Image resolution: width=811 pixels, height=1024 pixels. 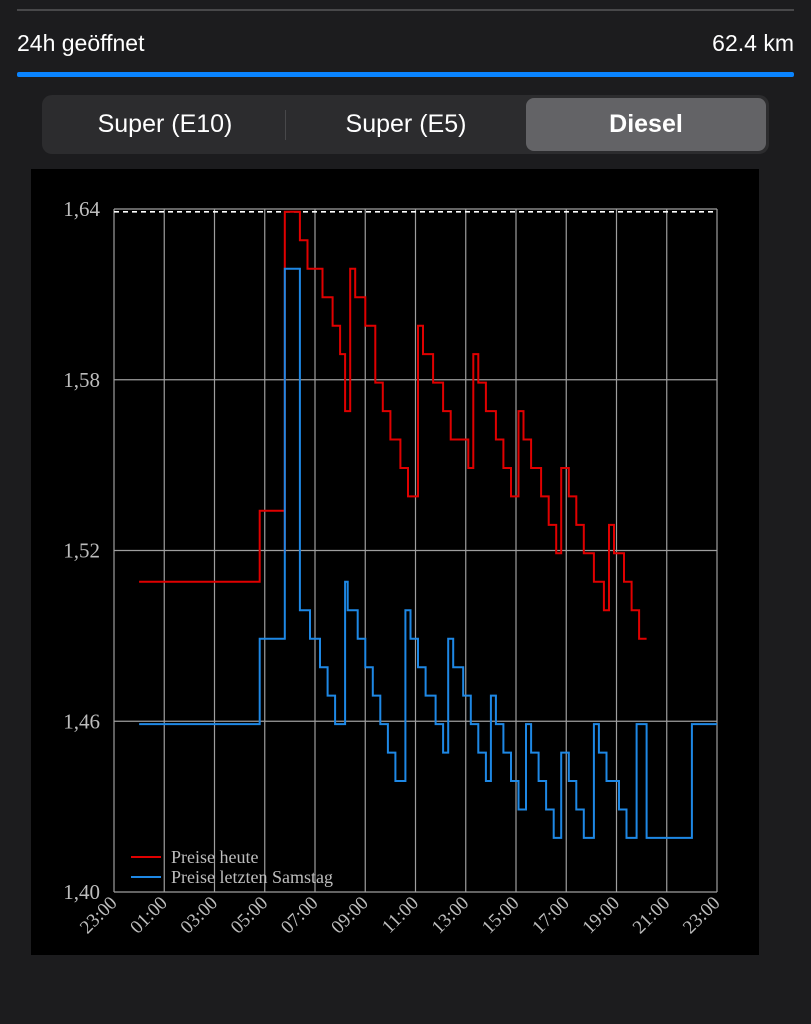 What do you see at coordinates (701, 915) in the screenshot?
I see `x-tick-label: 23:00` at bounding box center [701, 915].